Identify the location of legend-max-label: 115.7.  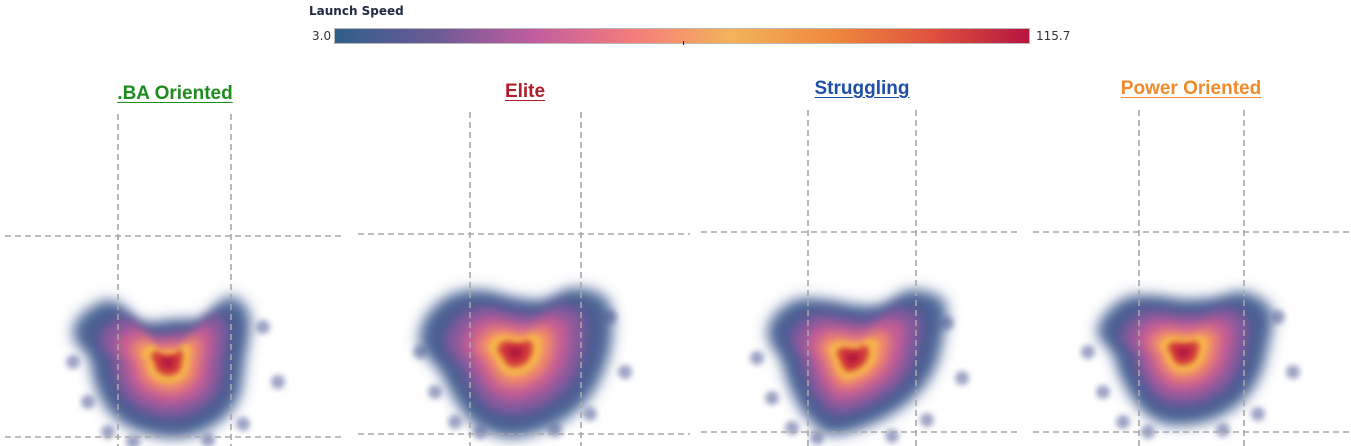
(1053, 36).